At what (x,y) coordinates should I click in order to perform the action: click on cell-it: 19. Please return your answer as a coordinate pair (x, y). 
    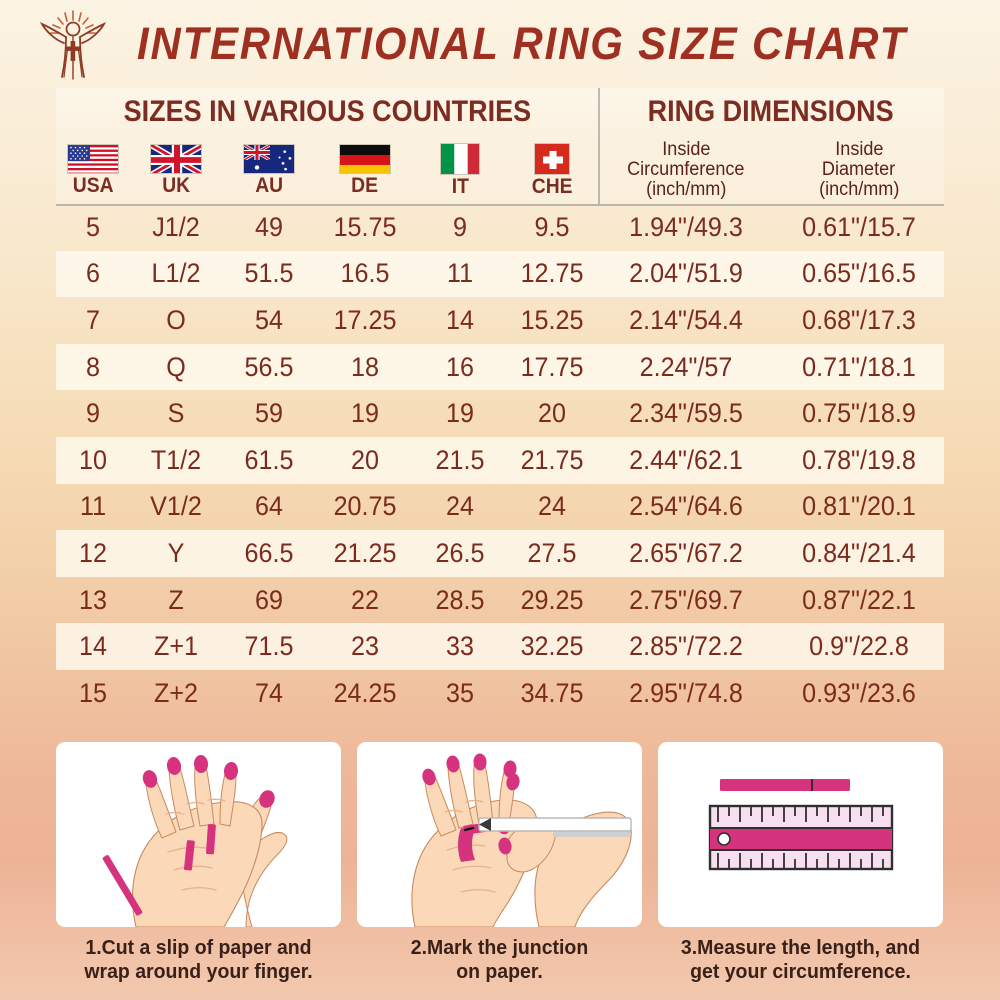
    Looking at the image, I should click on (460, 413).